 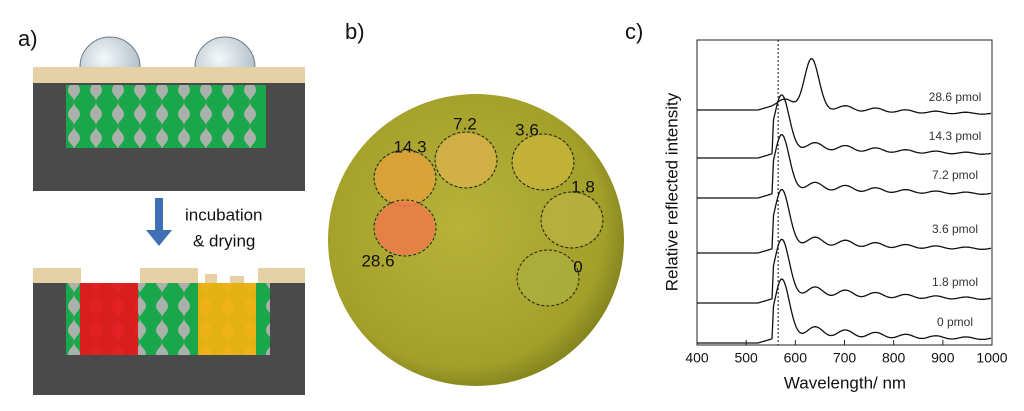 I want to click on spot-label: 28.6, so click(x=377, y=260).